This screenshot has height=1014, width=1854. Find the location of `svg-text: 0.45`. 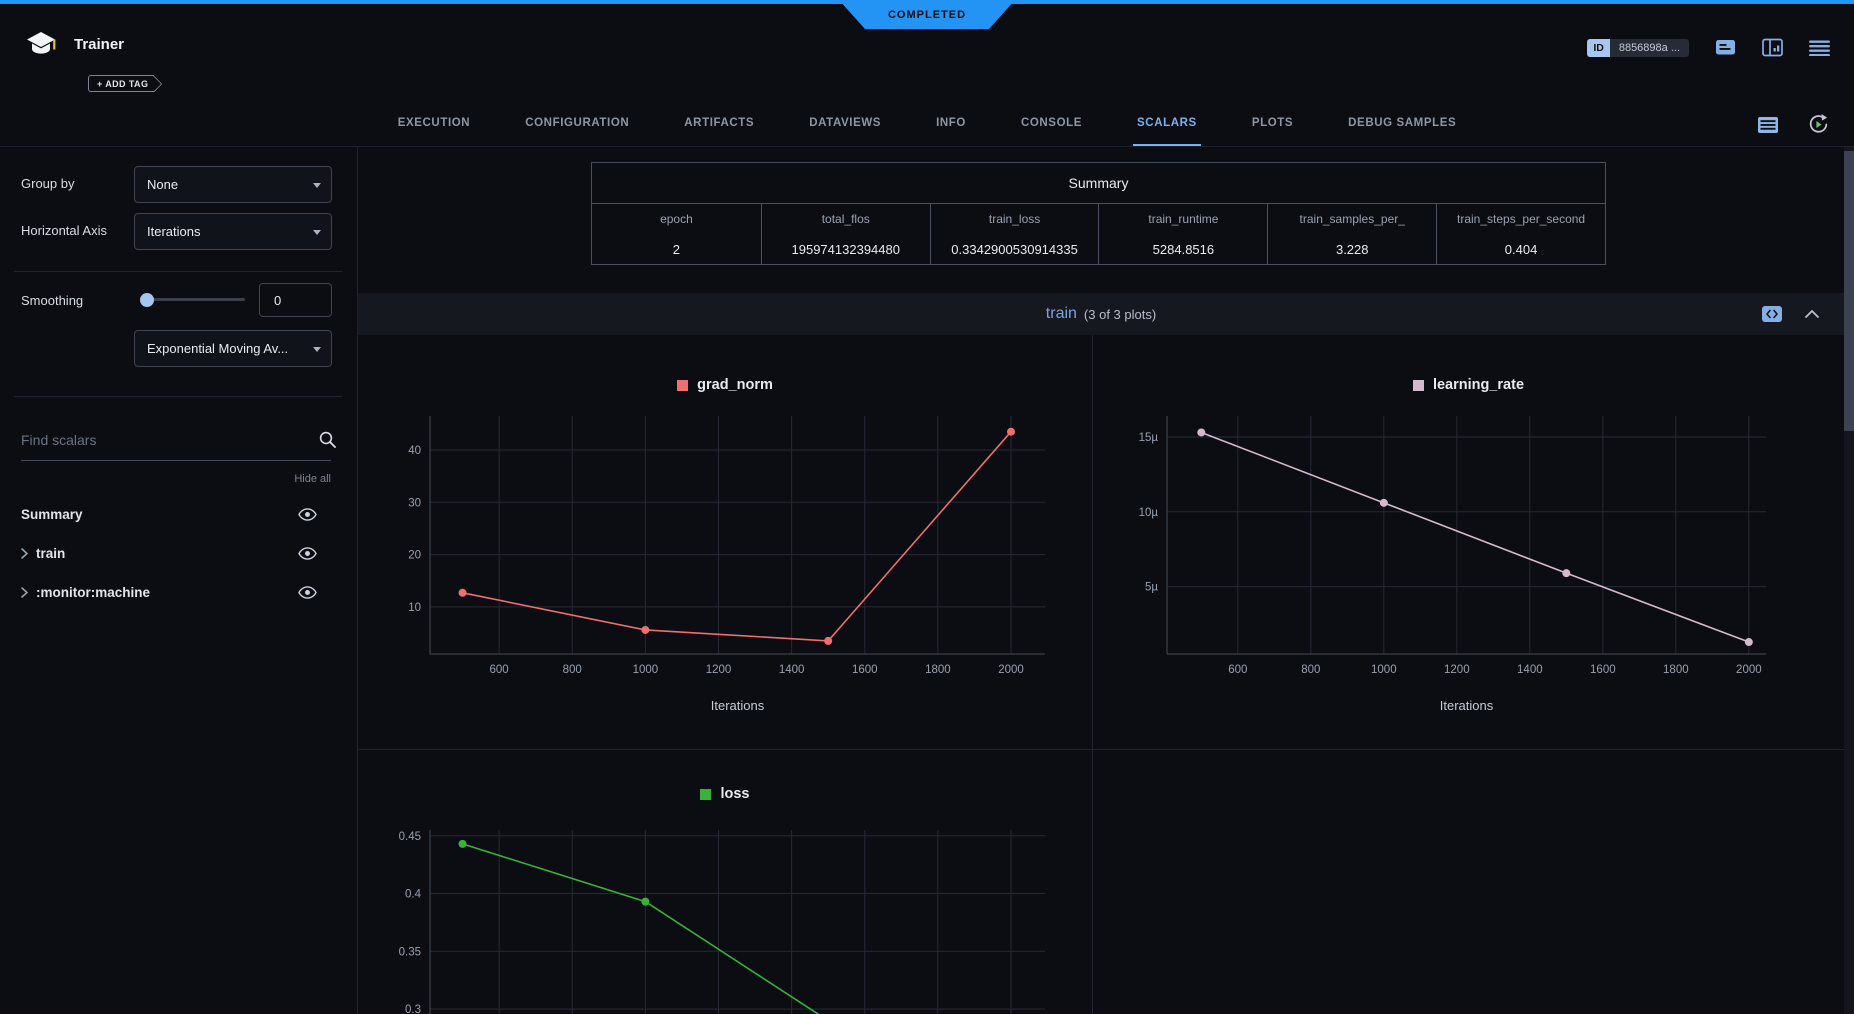

svg-text: 0.45 is located at coordinates (410, 837).